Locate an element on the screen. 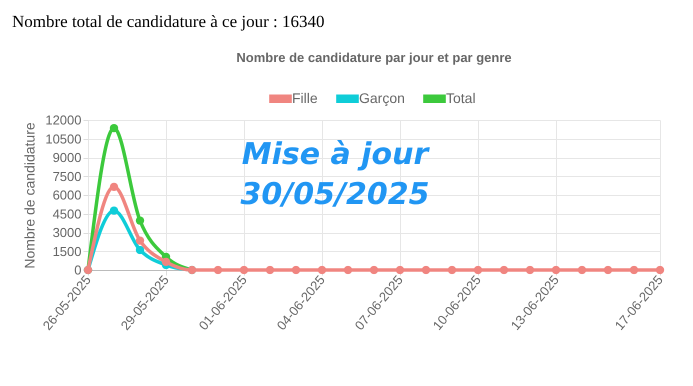 This screenshot has width=693, height=386. y-tick-label: 6000 is located at coordinates (67, 195).